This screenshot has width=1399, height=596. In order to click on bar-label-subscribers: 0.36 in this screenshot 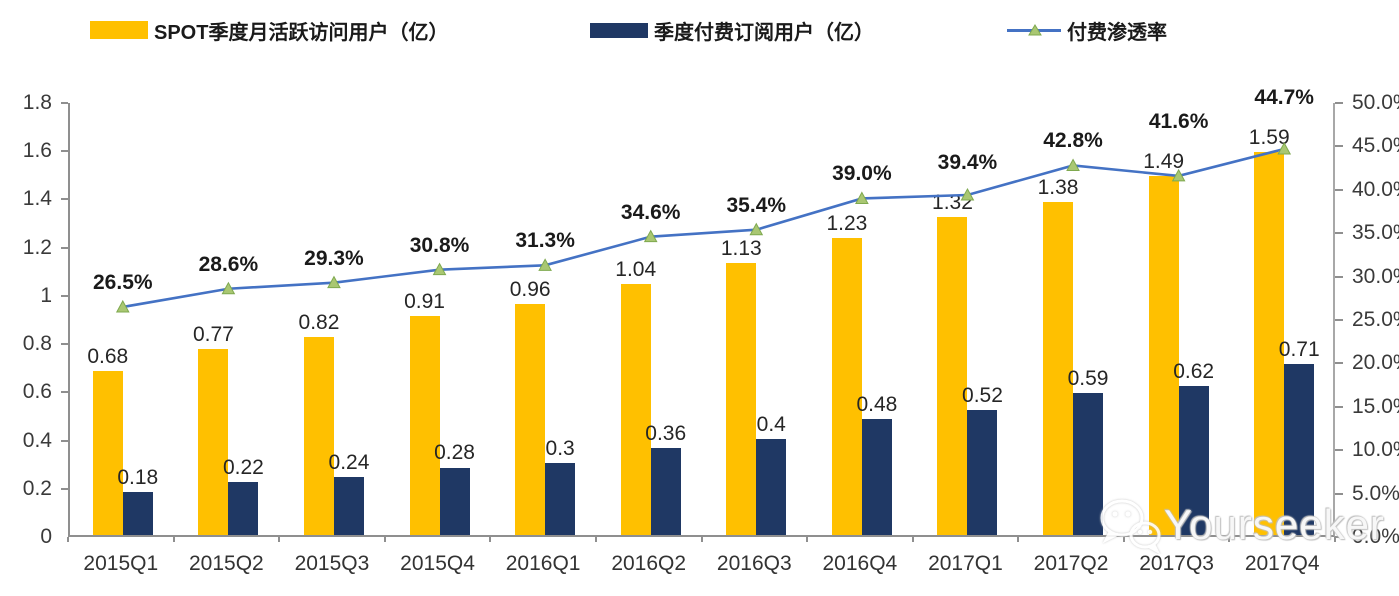, I will do `click(666, 434)`.